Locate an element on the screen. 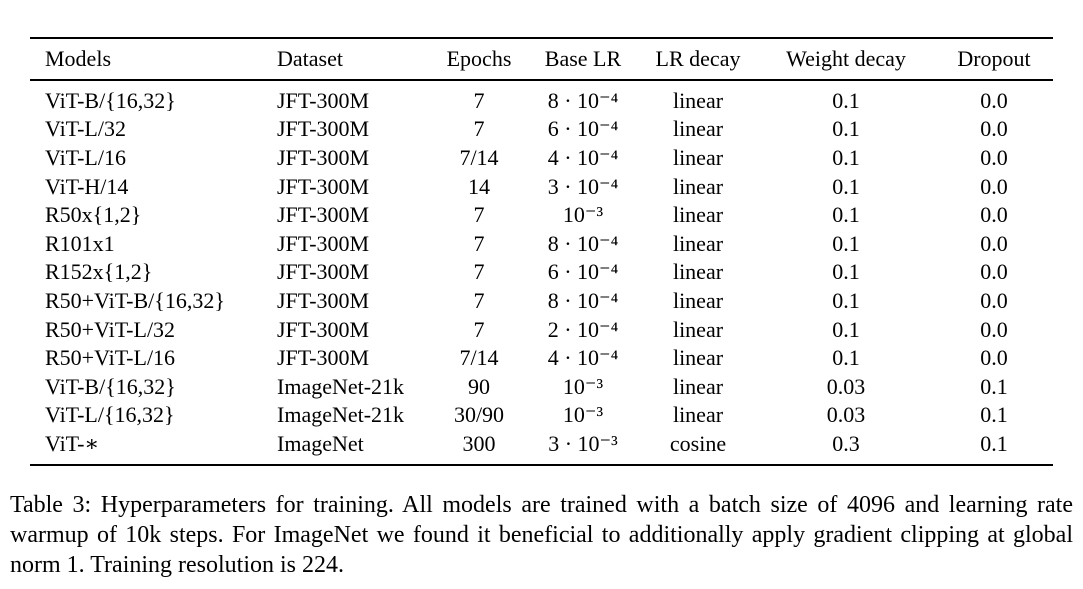 The width and height of the screenshot is (1083, 589). cell-model: R50+ViT-L/32 is located at coordinates (110, 329).